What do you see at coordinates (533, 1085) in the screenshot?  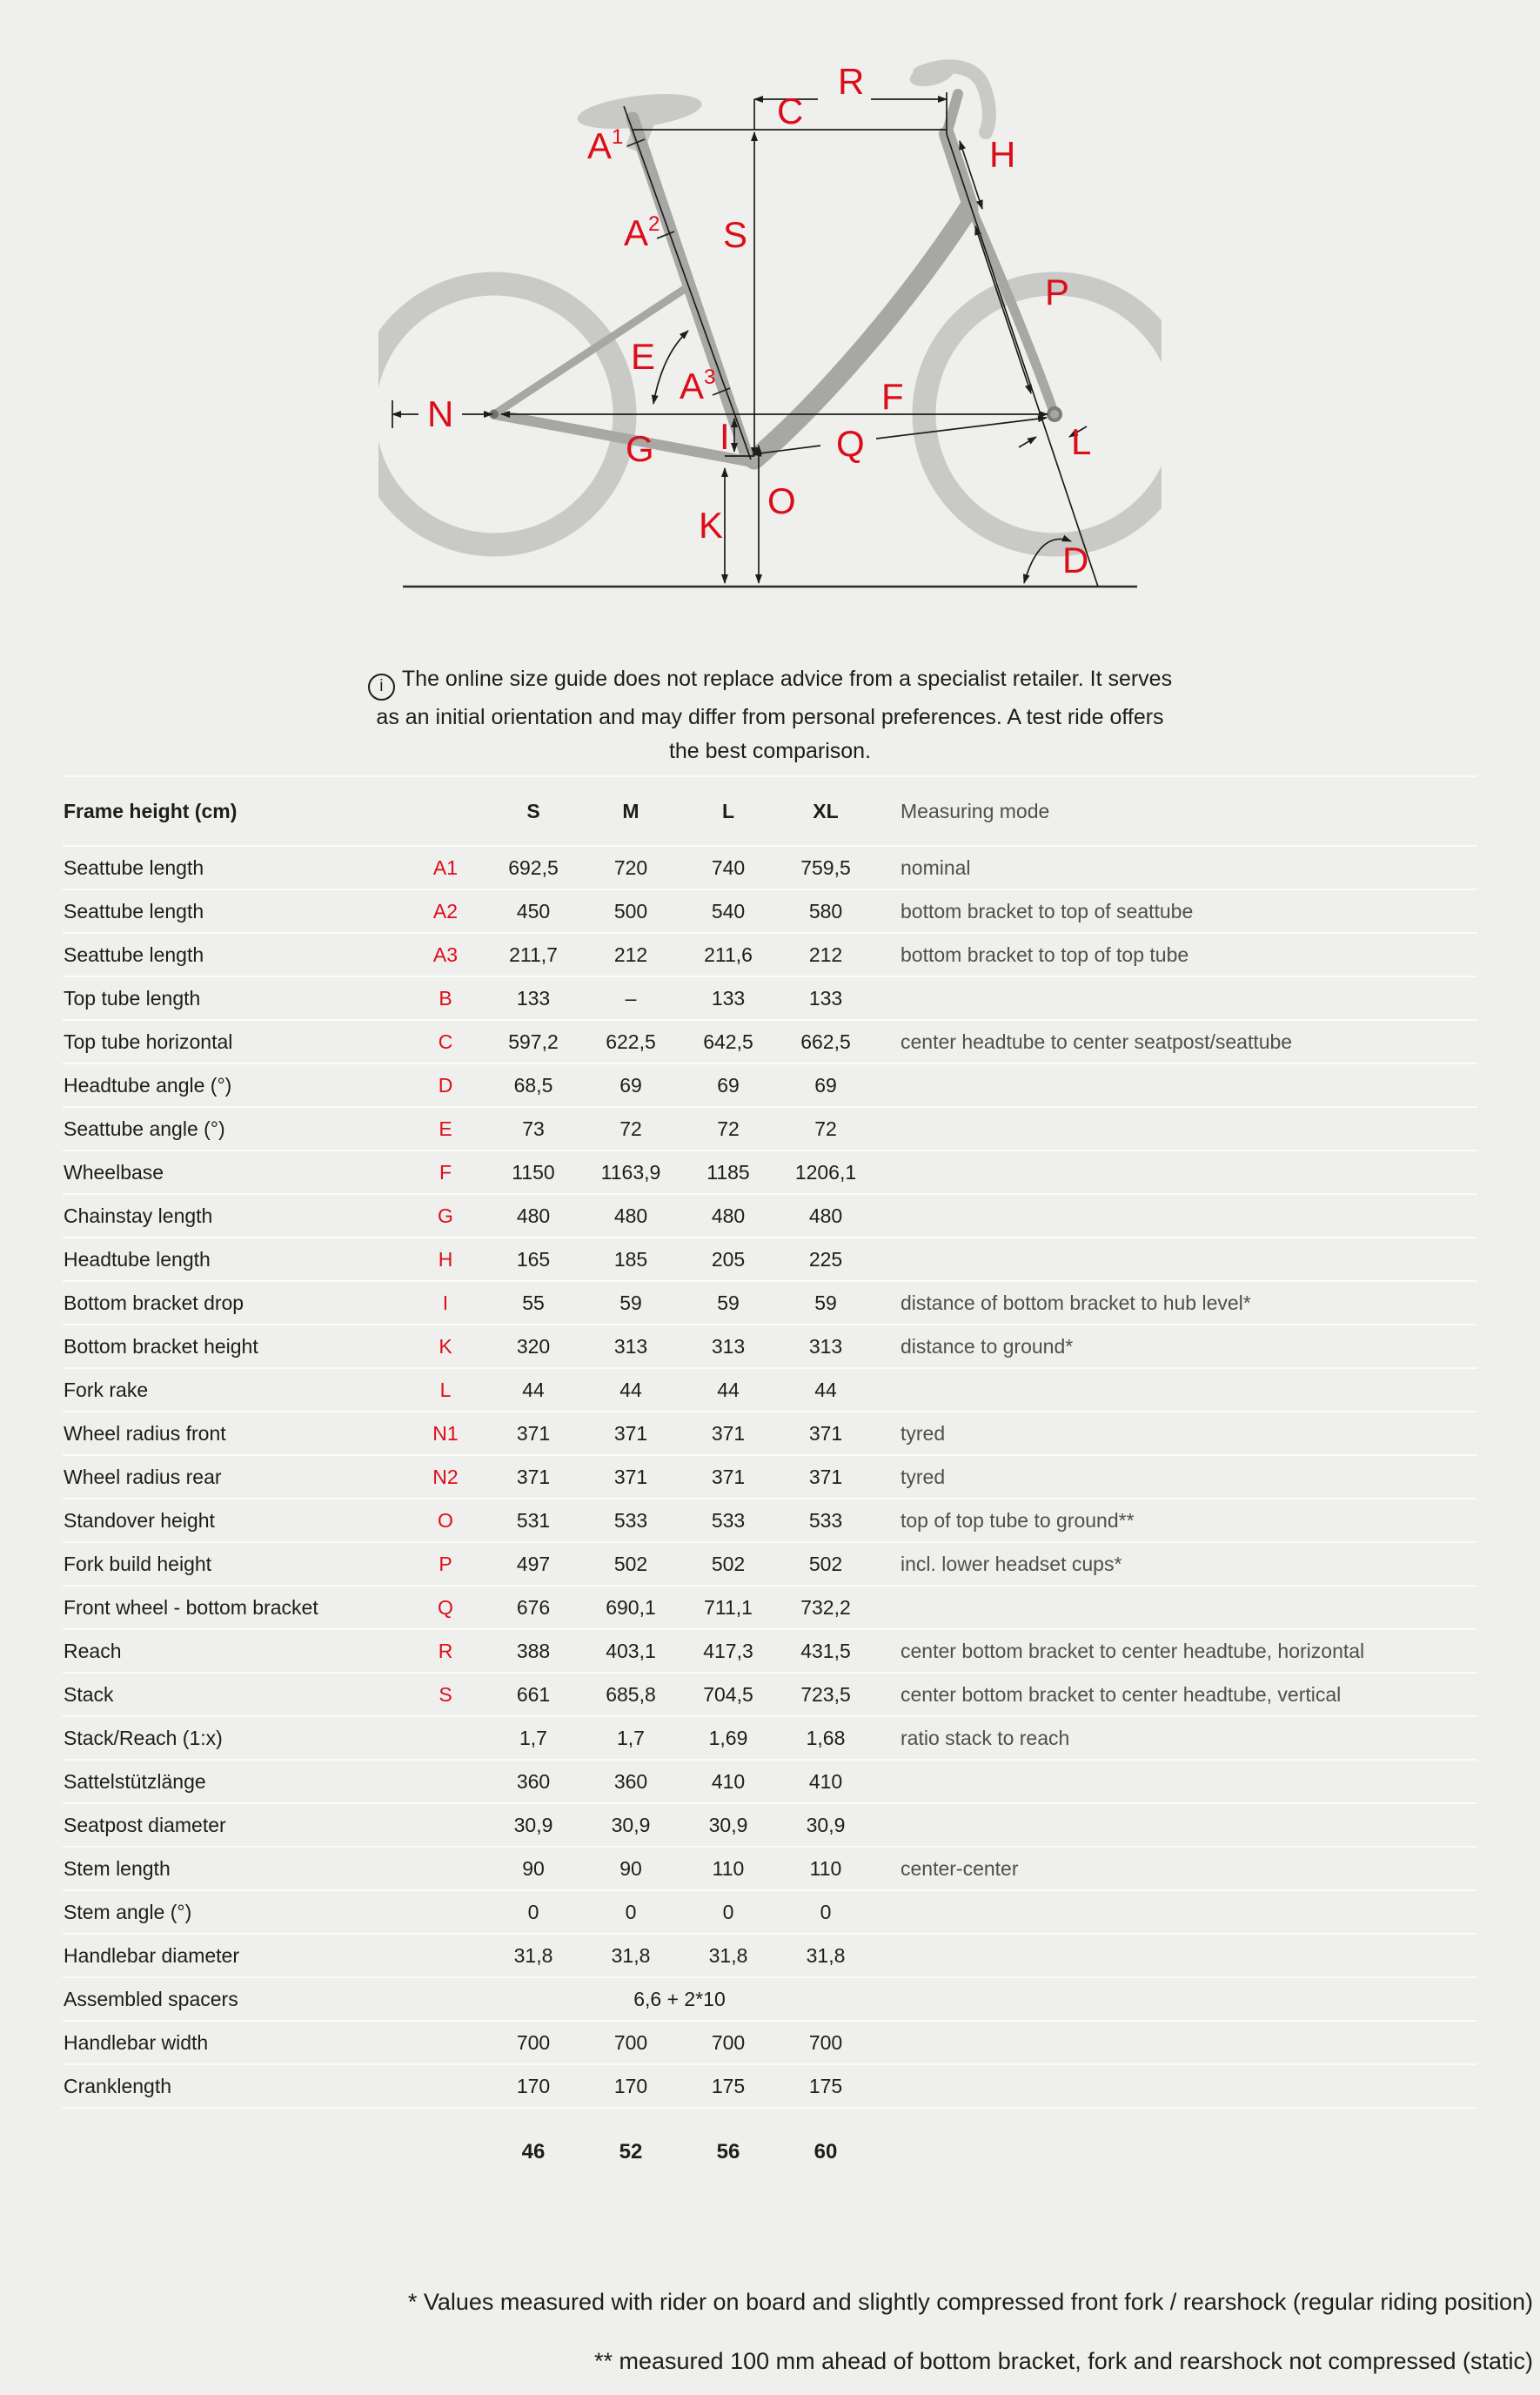 I see `row-value: 68,5` at bounding box center [533, 1085].